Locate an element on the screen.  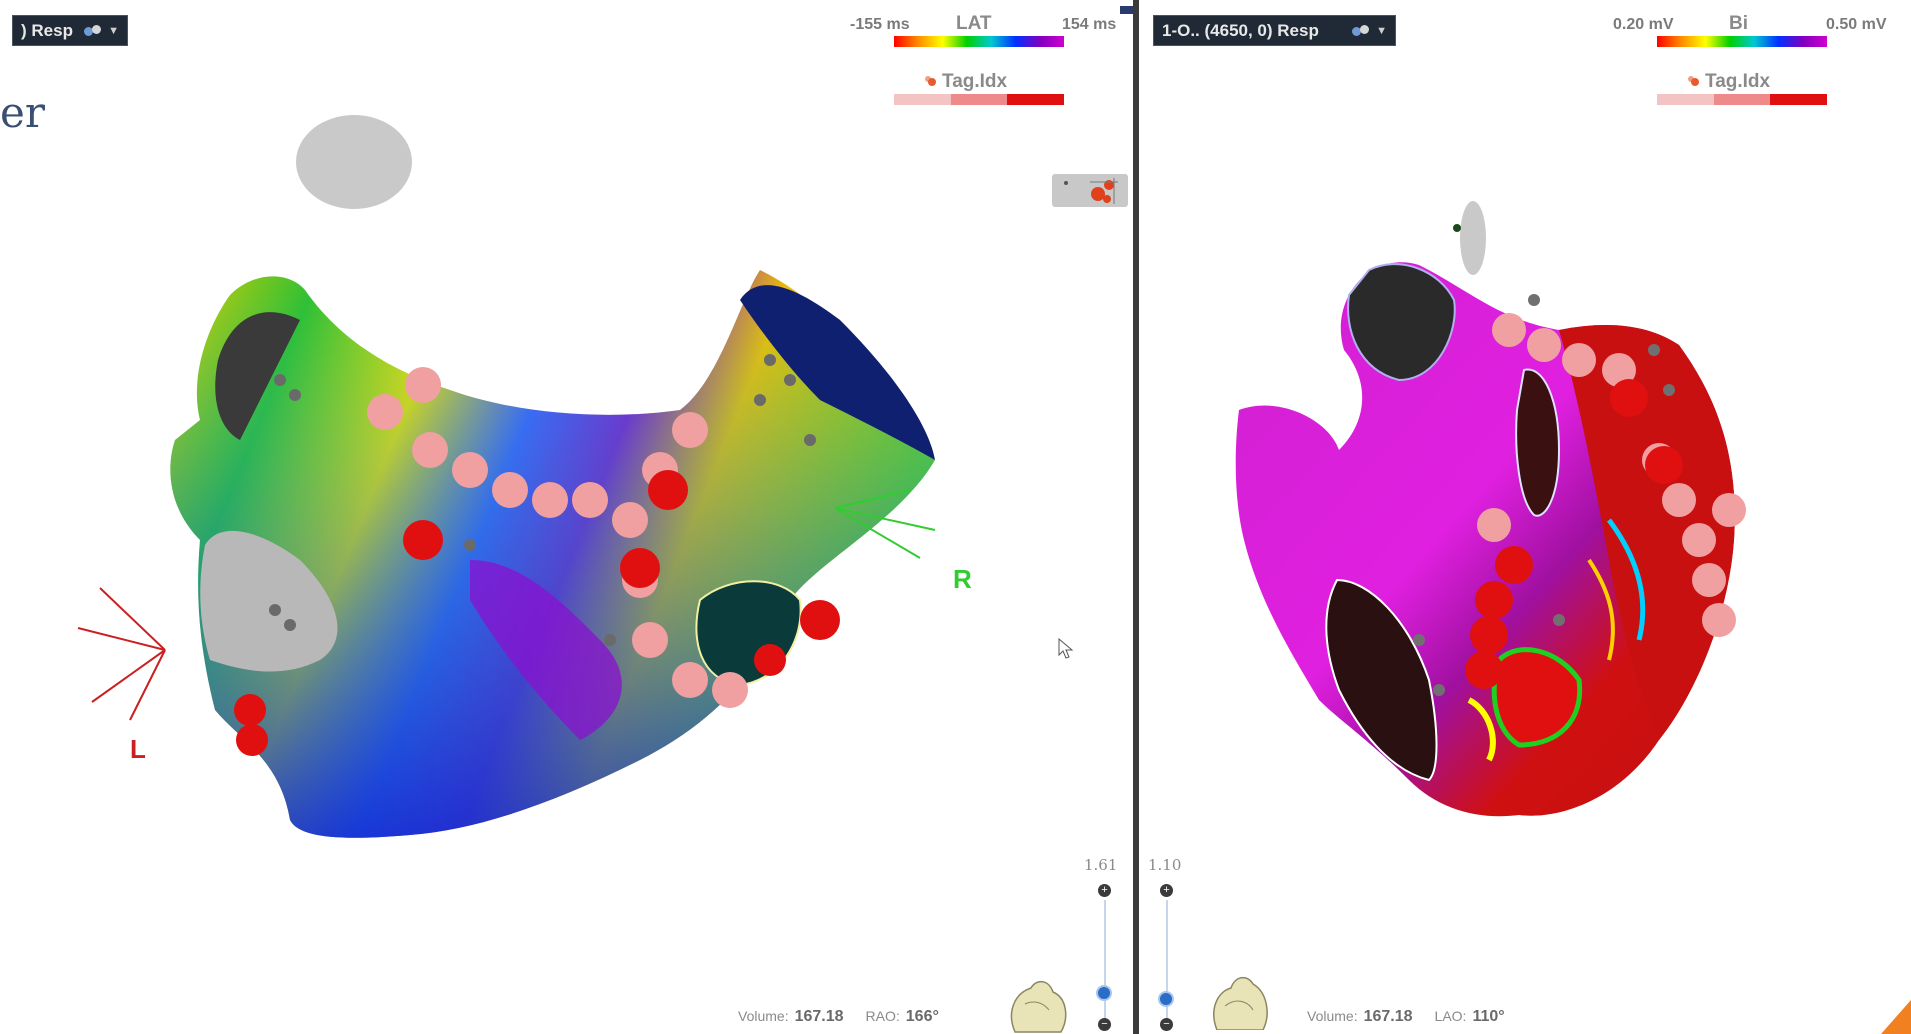
point-tag-tool-icon is located at coordinates (1091, 191).